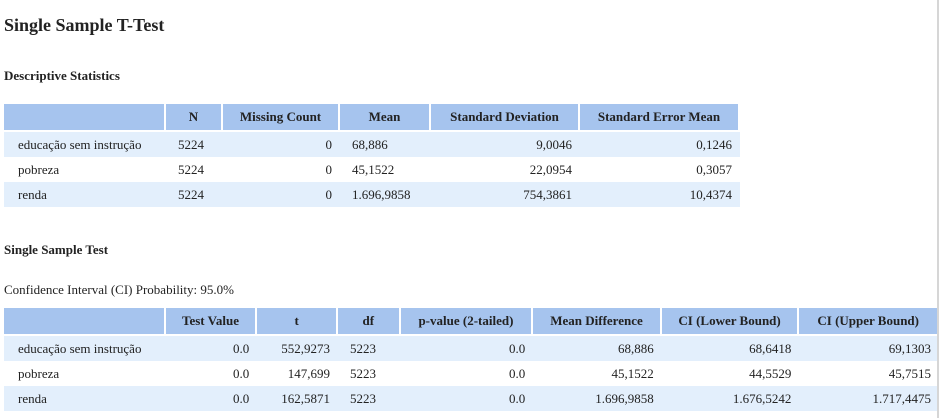 The image size is (939, 418). What do you see at coordinates (505, 169) in the screenshot?
I see `cell-standard-deviation: 22,0954` at bounding box center [505, 169].